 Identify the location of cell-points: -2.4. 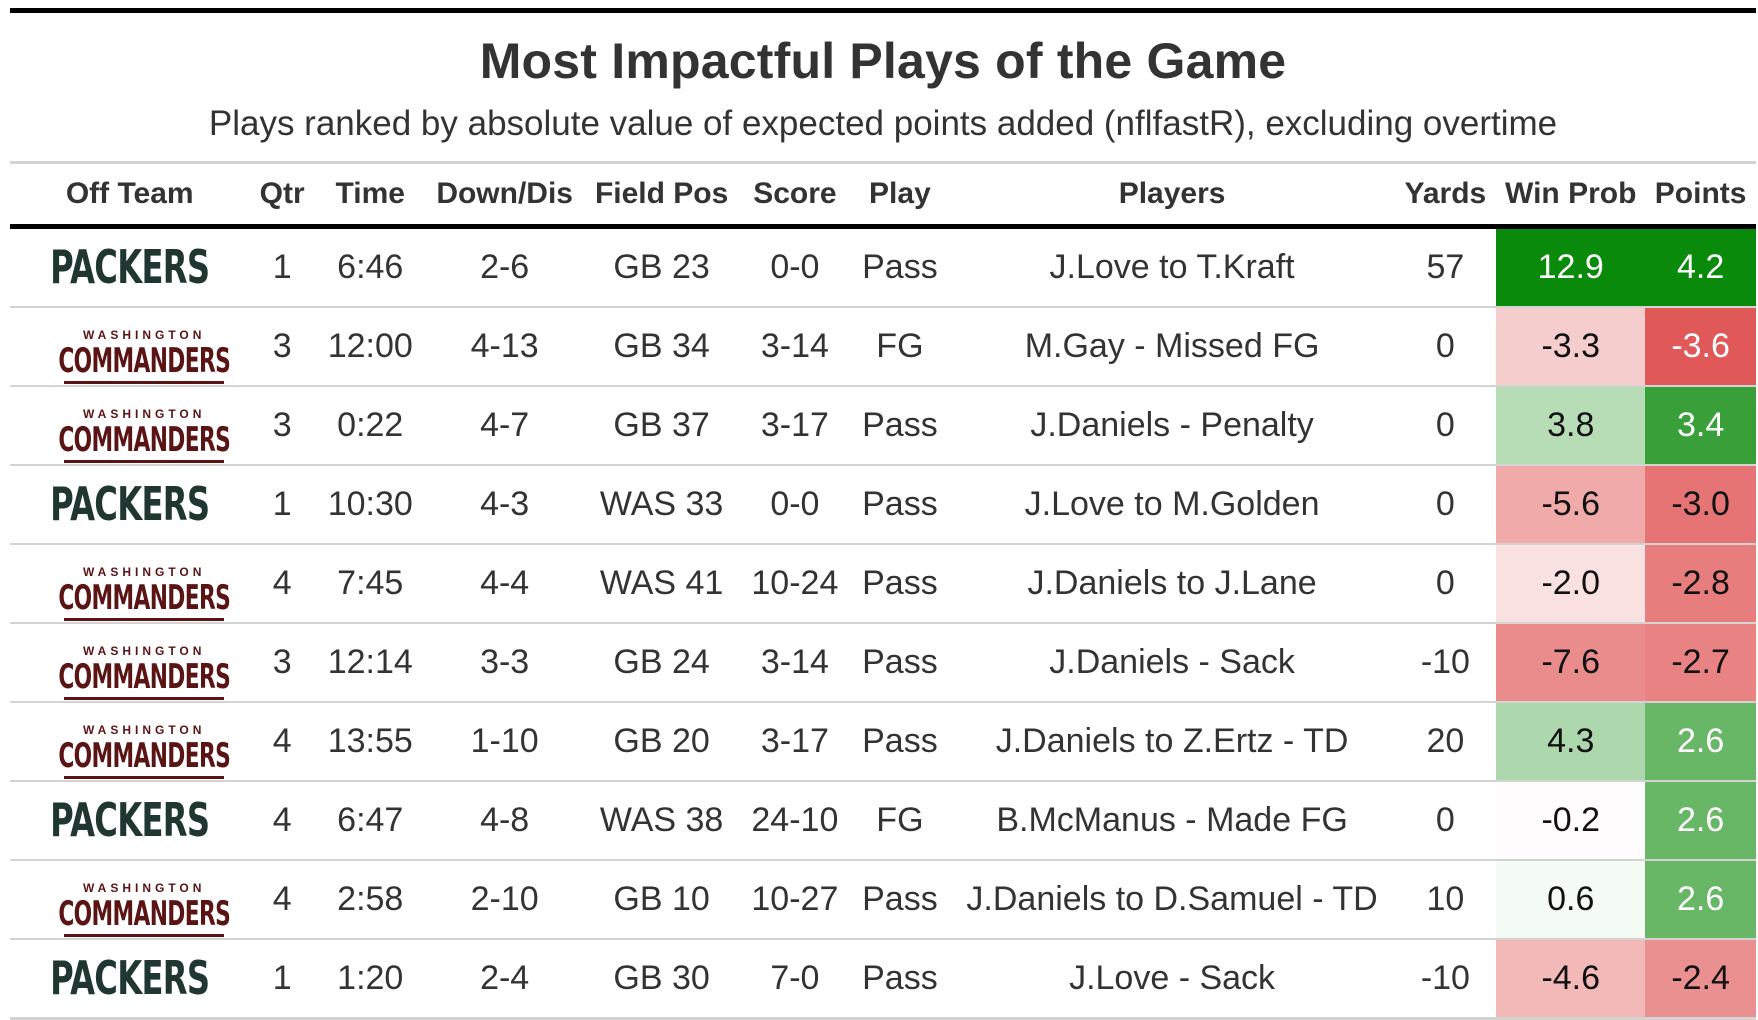
(1700, 979).